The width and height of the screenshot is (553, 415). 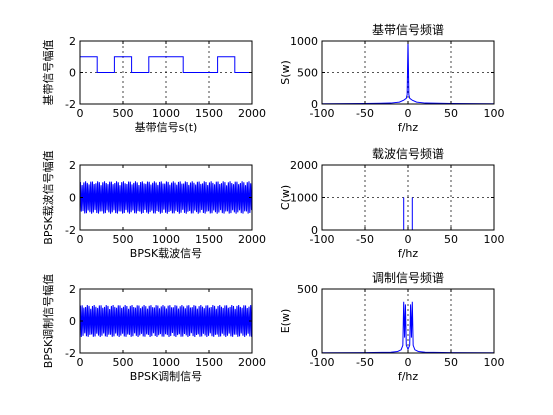 What do you see at coordinates (285, 72) in the screenshot?
I see `y-axis-label: S(w)` at bounding box center [285, 72].